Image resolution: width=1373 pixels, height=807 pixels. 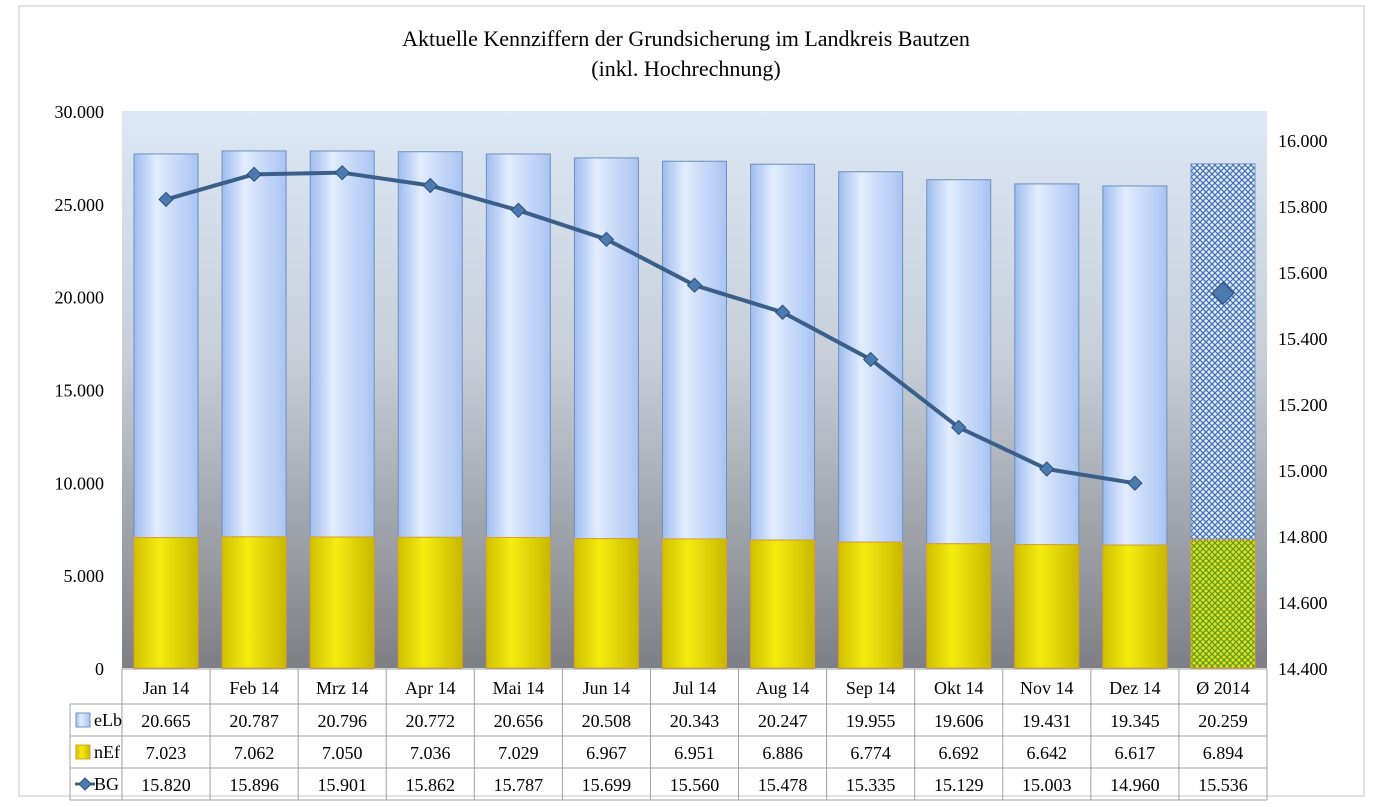 What do you see at coordinates (166, 753) in the screenshot?
I see `data-label-nef: 7.023` at bounding box center [166, 753].